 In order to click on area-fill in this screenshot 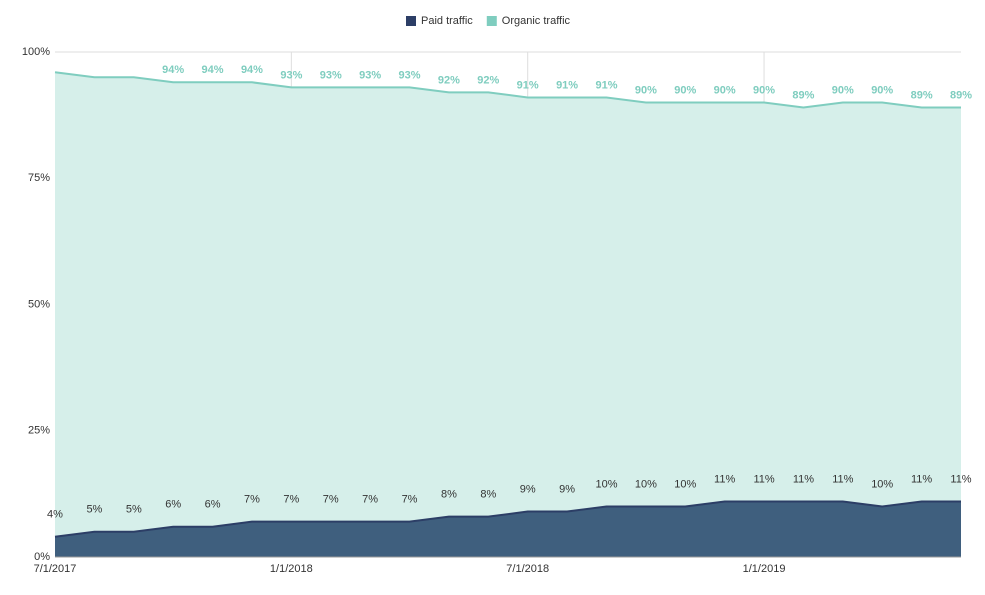, I will do `click(508, 529)`.